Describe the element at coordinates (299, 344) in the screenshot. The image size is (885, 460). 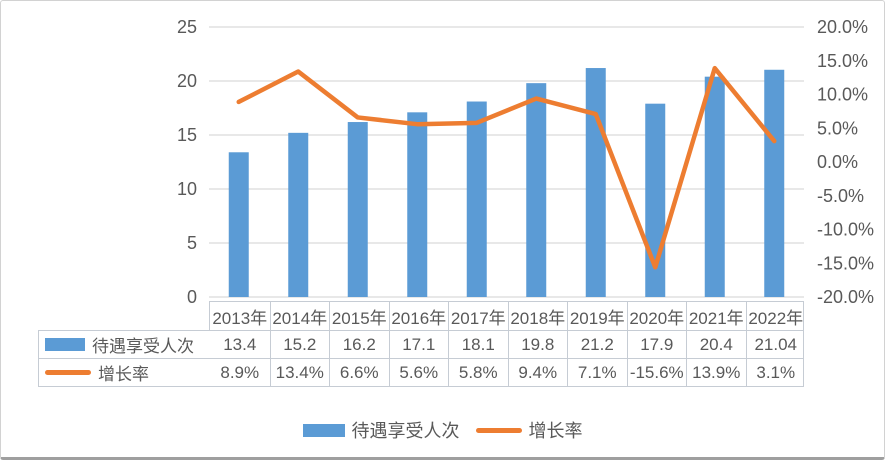
I see `bar-value-cell: 15.2` at that location.